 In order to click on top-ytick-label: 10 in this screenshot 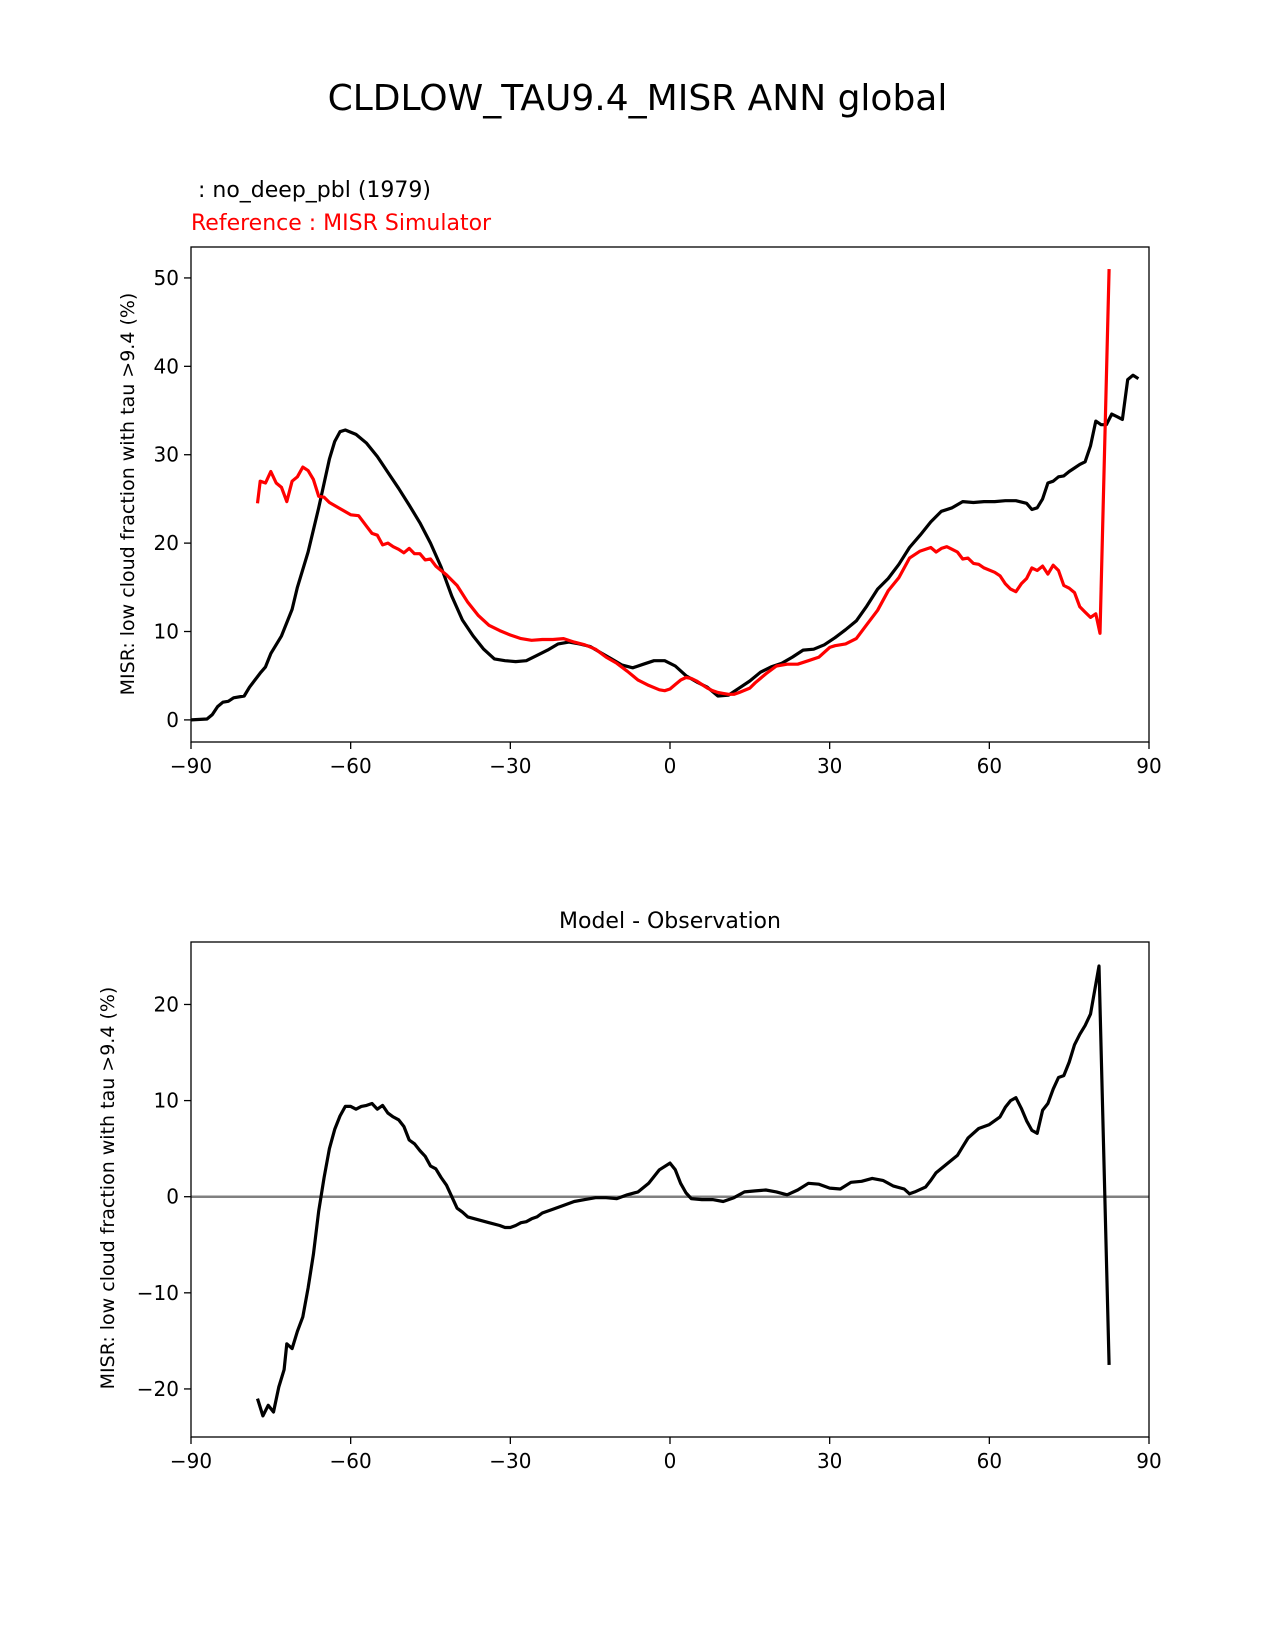, I will do `click(166, 632)`.